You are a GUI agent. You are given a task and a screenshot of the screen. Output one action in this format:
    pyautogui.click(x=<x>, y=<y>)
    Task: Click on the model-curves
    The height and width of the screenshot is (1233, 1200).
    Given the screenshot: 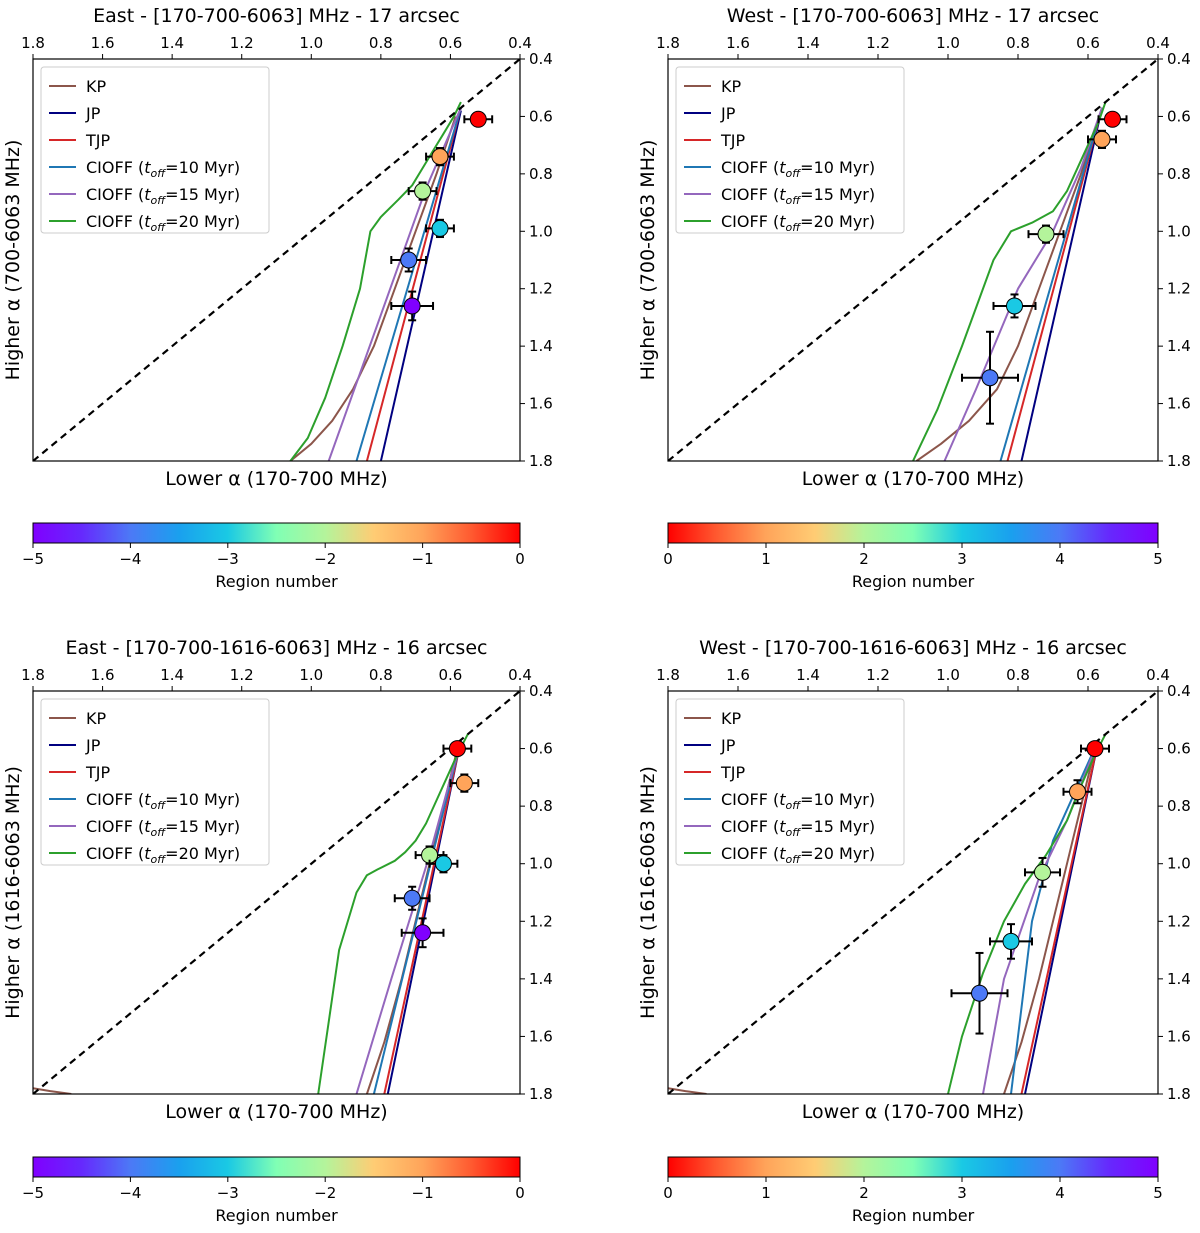 What is the action you would take?
    pyautogui.click(x=276, y=892)
    